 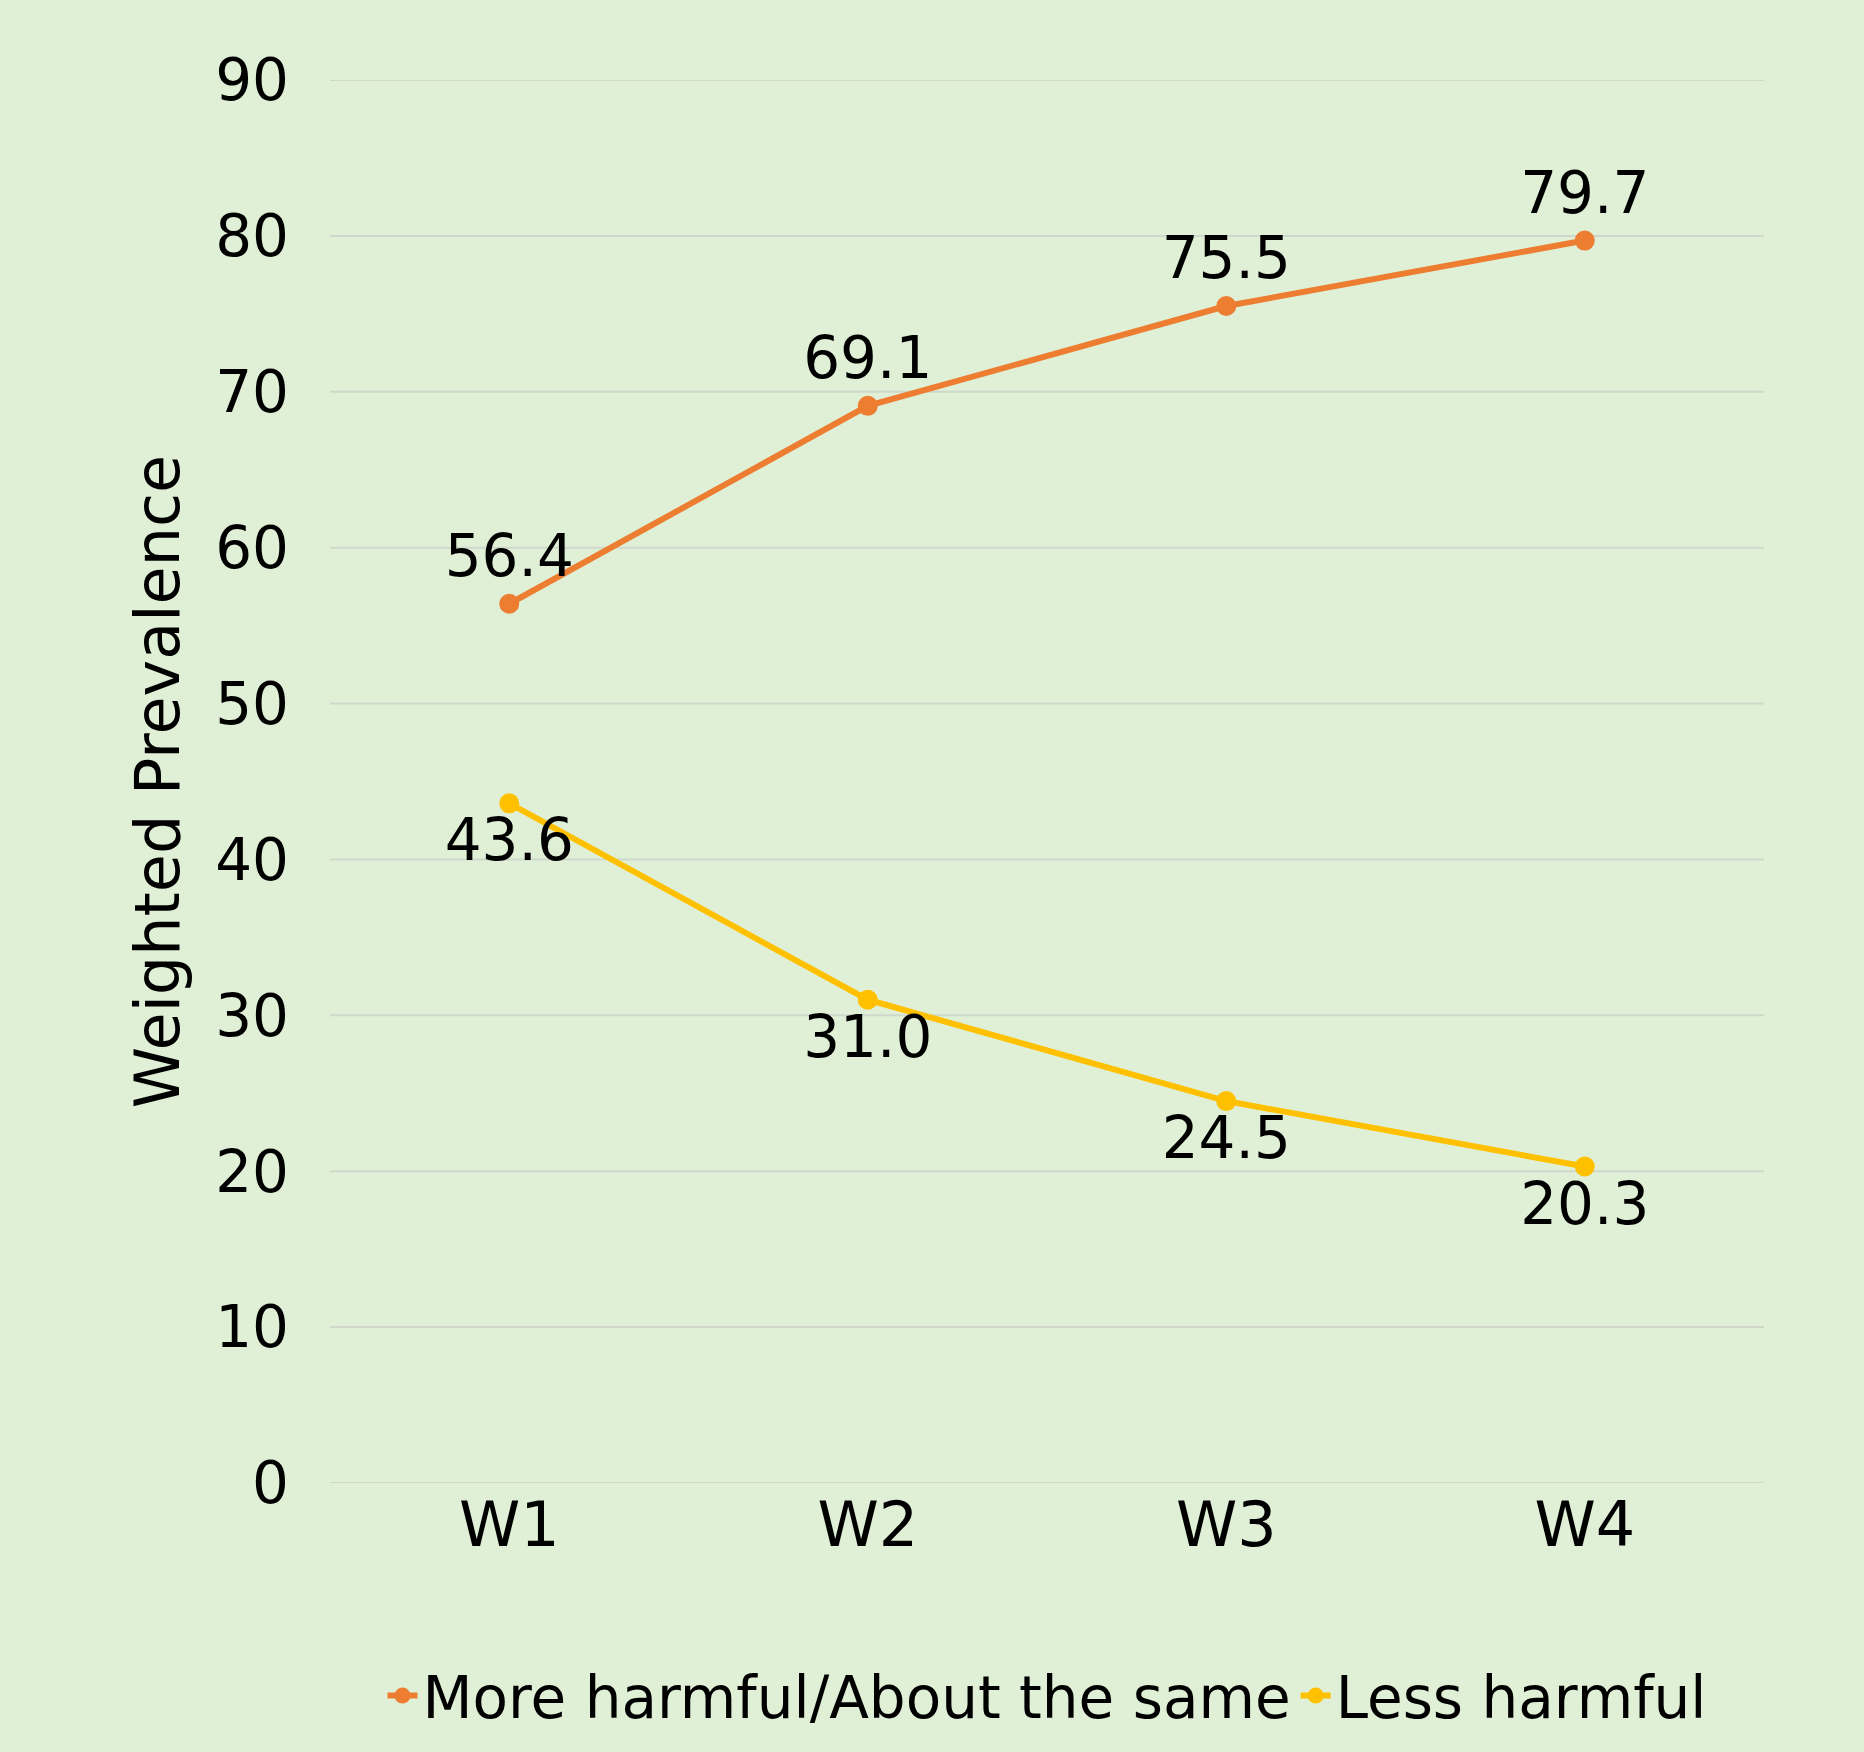 What do you see at coordinates (856, 1698) in the screenshot?
I see `legend-label: More harmful/About the same` at bounding box center [856, 1698].